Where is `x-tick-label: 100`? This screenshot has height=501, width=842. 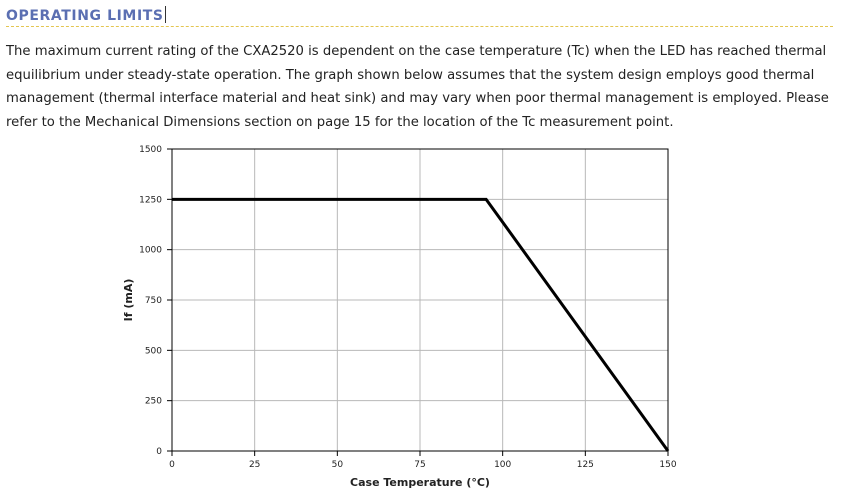
x-tick-label: 100 is located at coordinates (502, 465).